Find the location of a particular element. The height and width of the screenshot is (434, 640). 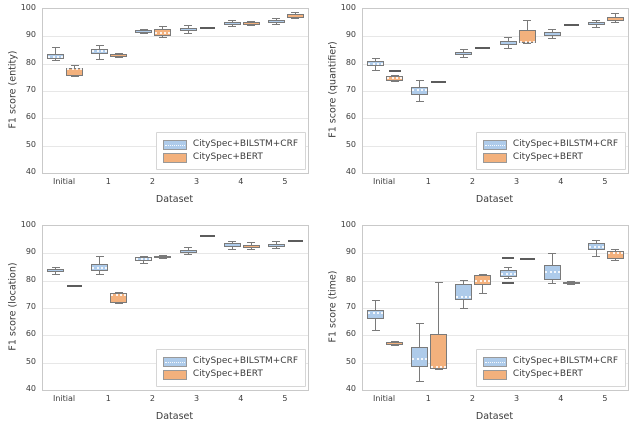

degenerate-box-dash is located at coordinates (207, 28).